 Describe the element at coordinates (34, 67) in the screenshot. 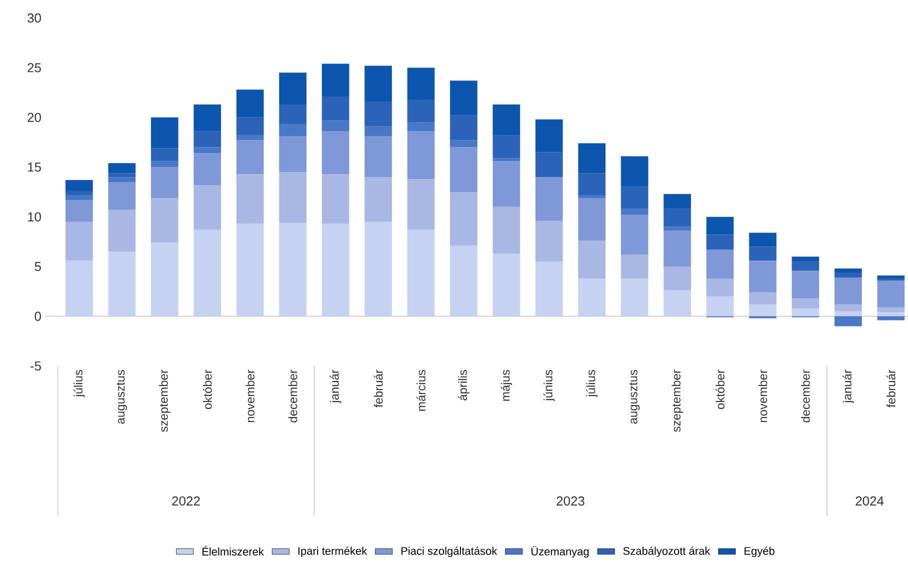

I see `y-tick-label: 25` at that location.